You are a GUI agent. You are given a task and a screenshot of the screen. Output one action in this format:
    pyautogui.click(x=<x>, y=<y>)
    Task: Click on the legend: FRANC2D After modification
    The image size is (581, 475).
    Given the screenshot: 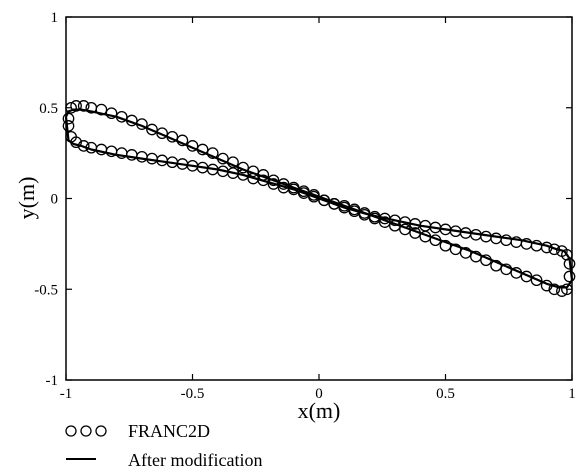 What is the action you would take?
    pyautogui.click(x=163, y=445)
    